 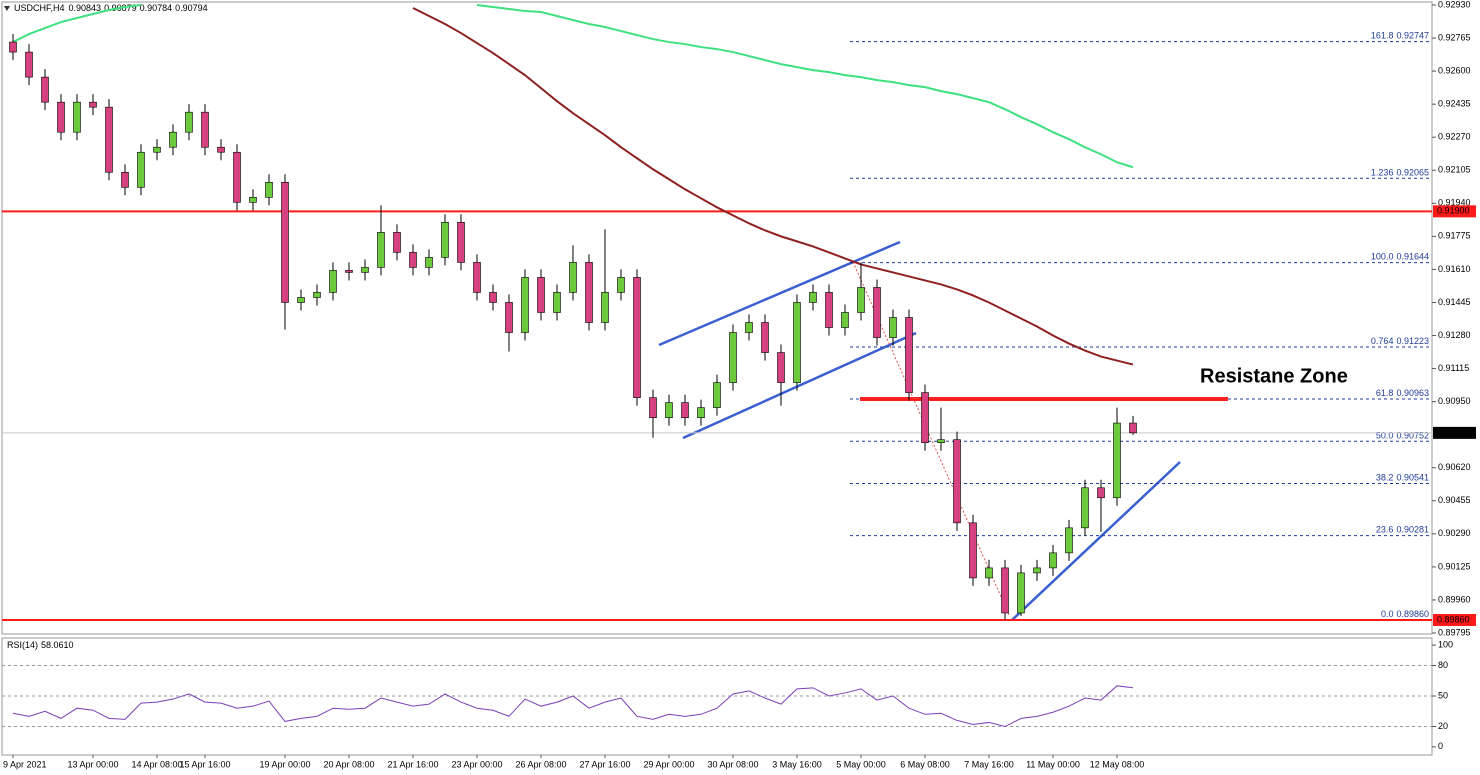 I want to click on x-tick-label: 14 Apr 08:00, so click(x=156, y=764).